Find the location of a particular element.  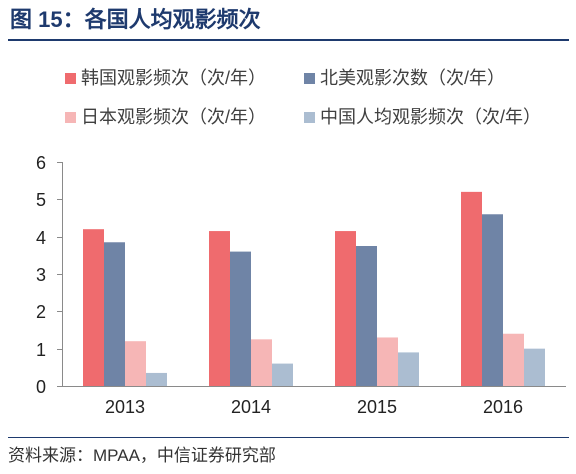

title-divider is located at coordinates (288, 40).